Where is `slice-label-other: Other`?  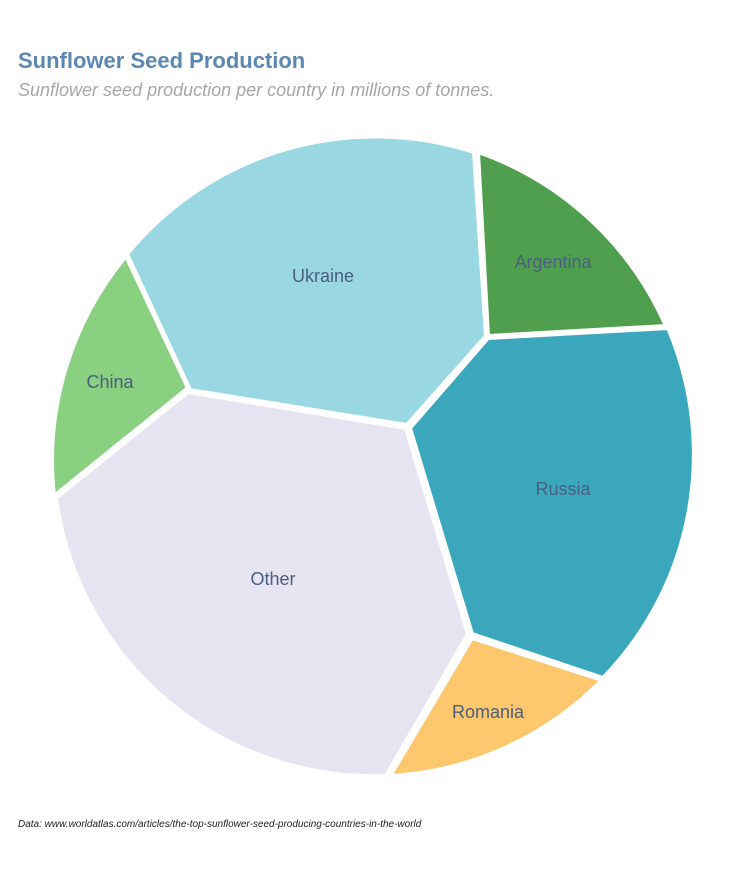
slice-label-other: Other is located at coordinates (272, 579).